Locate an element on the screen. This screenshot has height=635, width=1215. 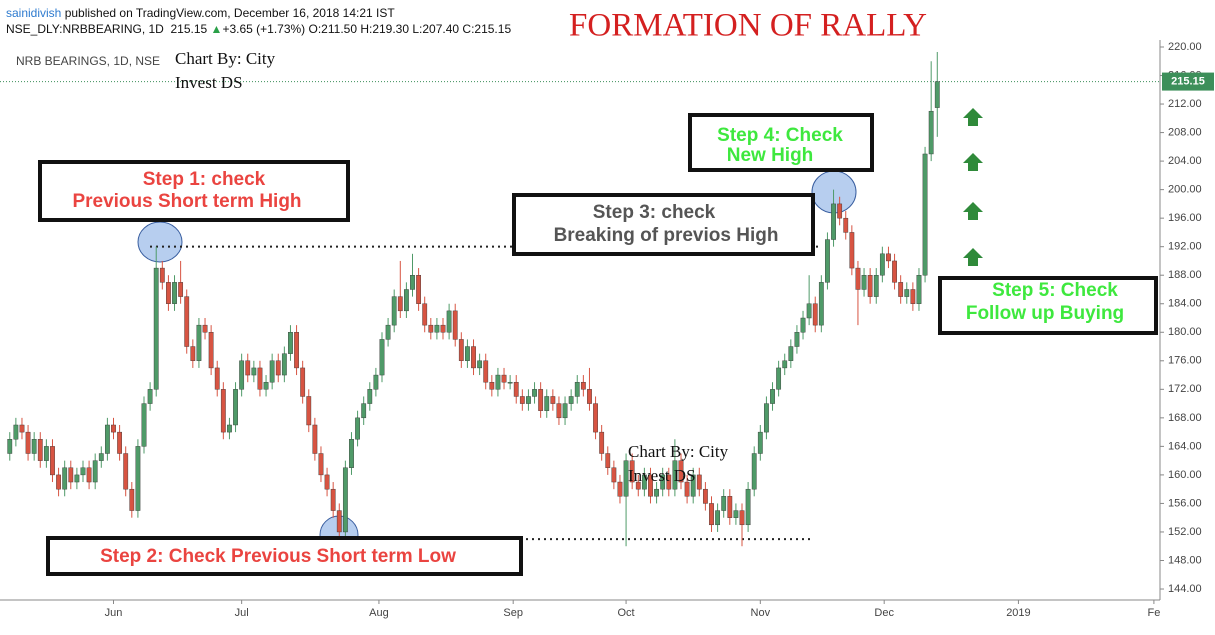
watermark: Chart By: City is located at coordinates (678, 451).